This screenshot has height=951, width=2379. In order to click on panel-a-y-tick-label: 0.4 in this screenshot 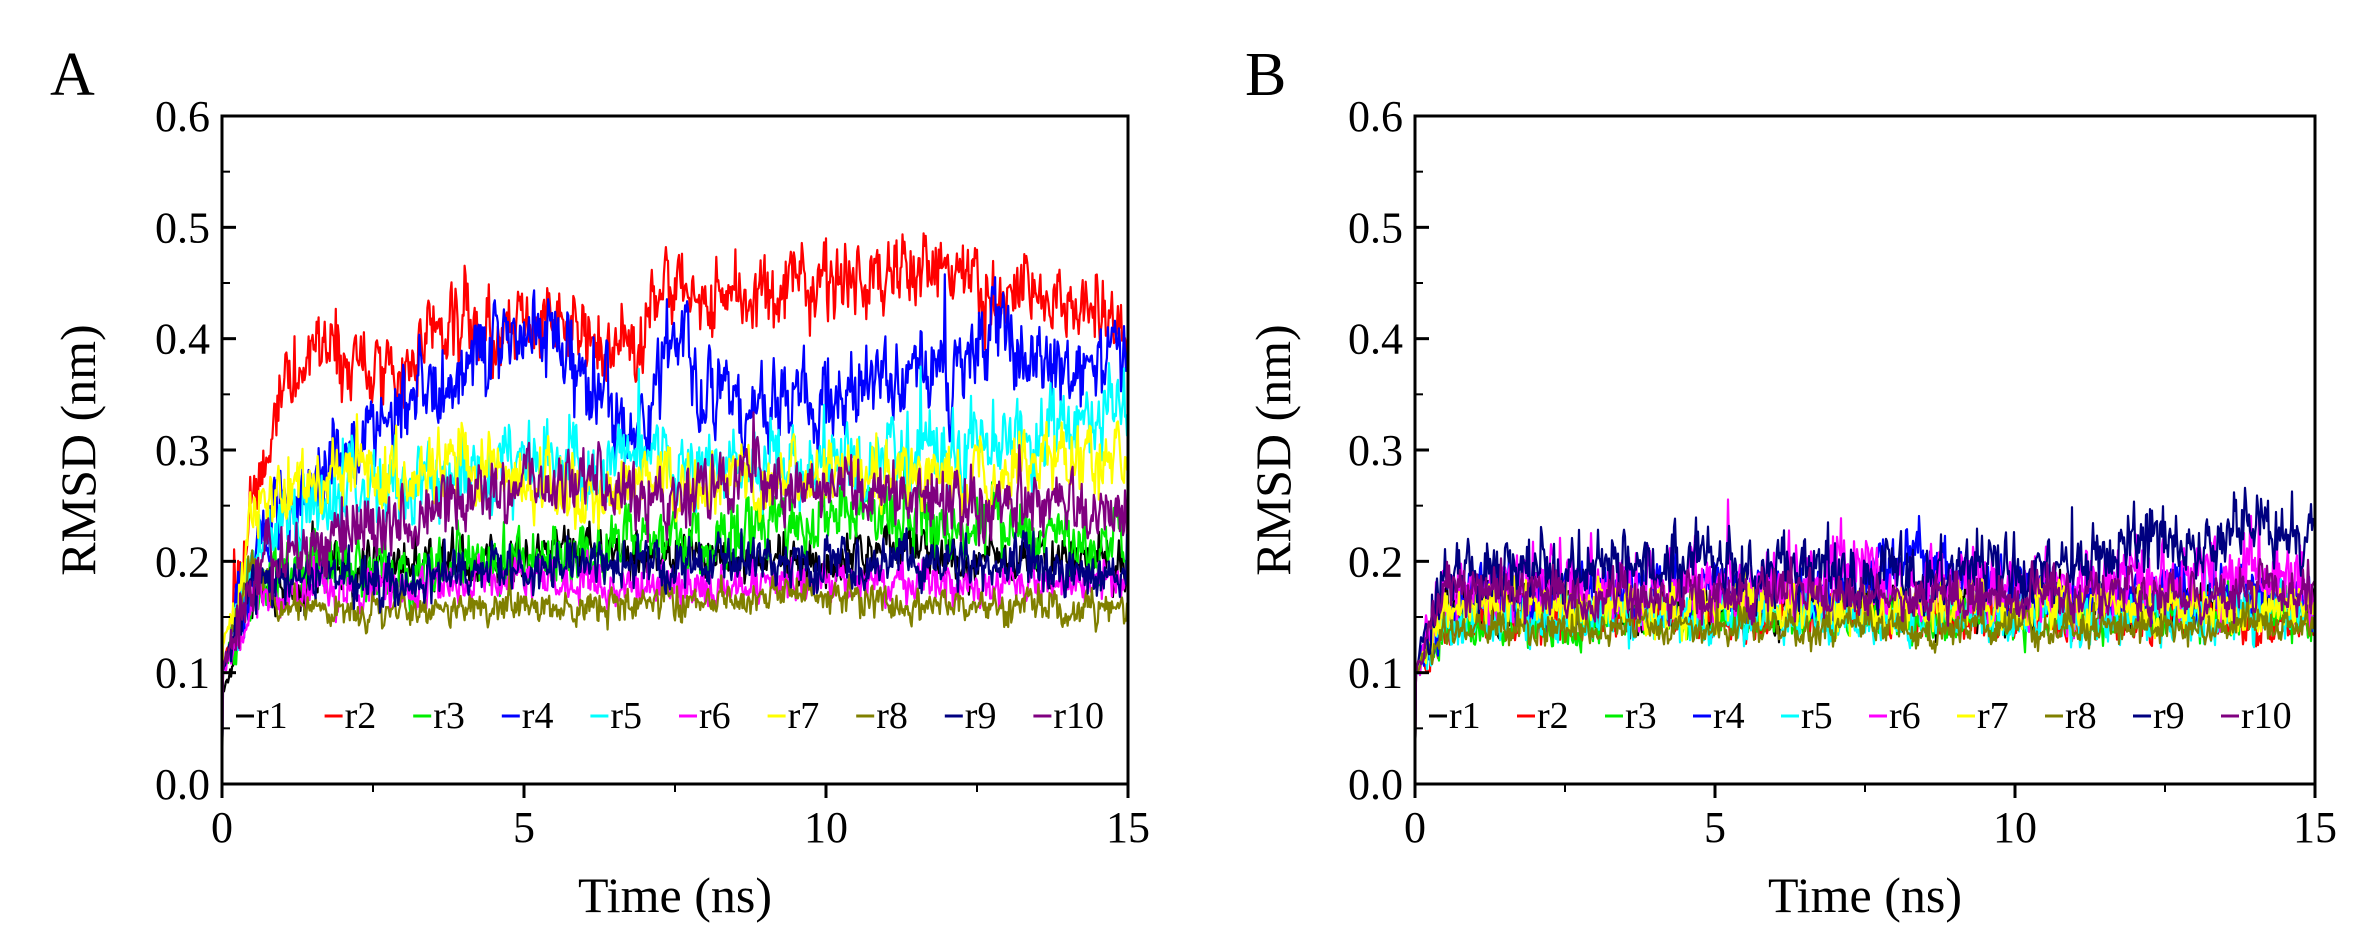, I will do `click(182, 339)`.